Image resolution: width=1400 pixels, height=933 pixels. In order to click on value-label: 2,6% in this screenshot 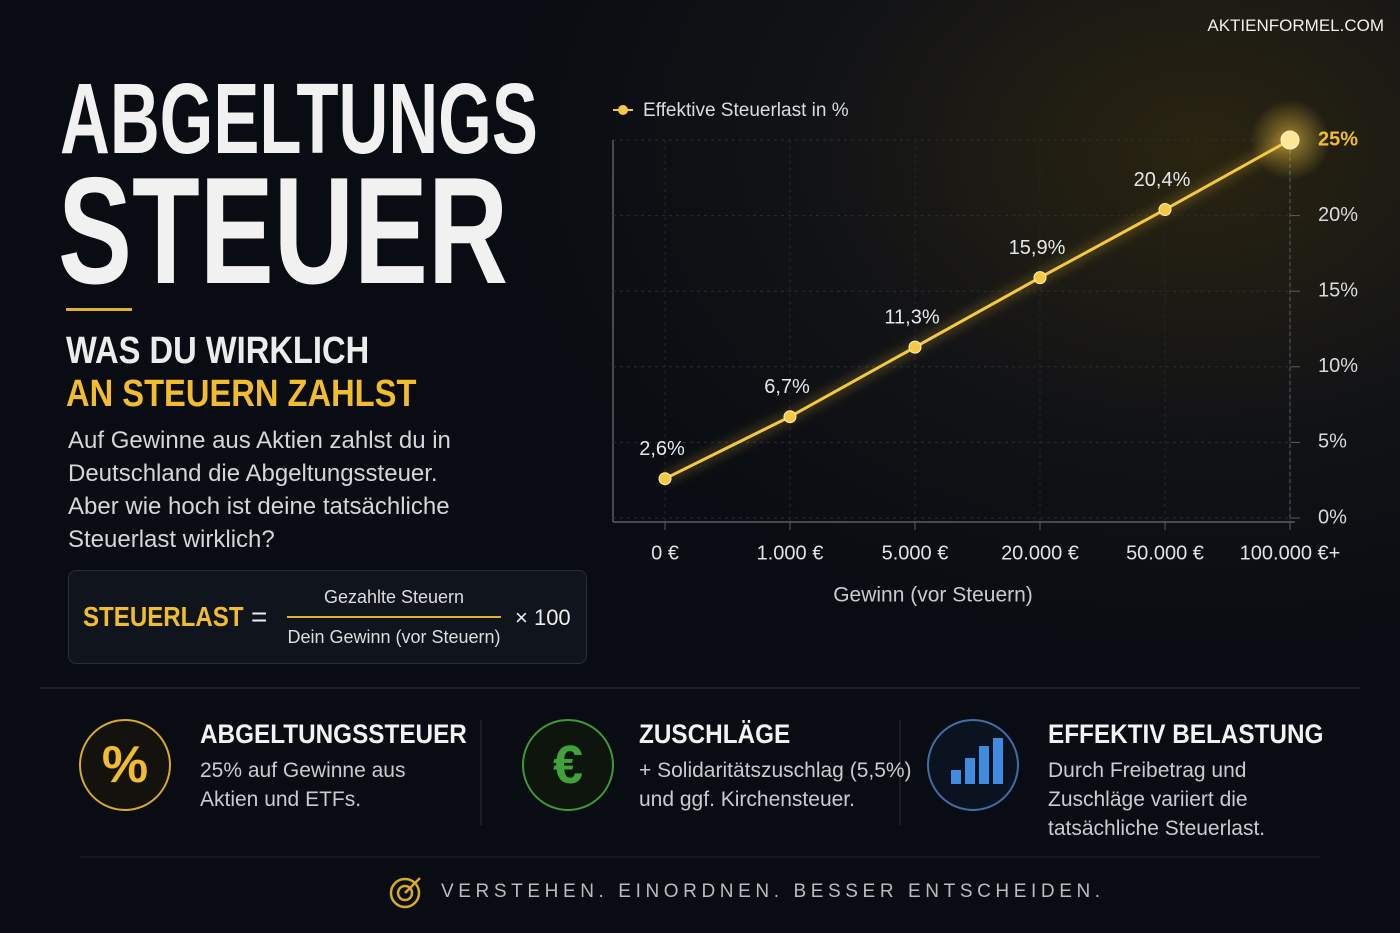, I will do `click(662, 449)`.